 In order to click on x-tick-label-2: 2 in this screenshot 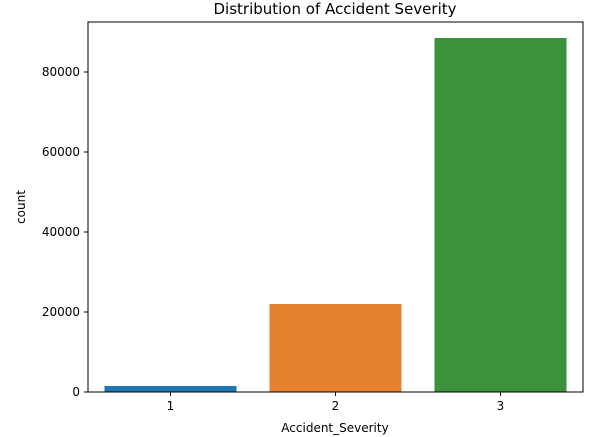, I will do `click(336, 406)`.